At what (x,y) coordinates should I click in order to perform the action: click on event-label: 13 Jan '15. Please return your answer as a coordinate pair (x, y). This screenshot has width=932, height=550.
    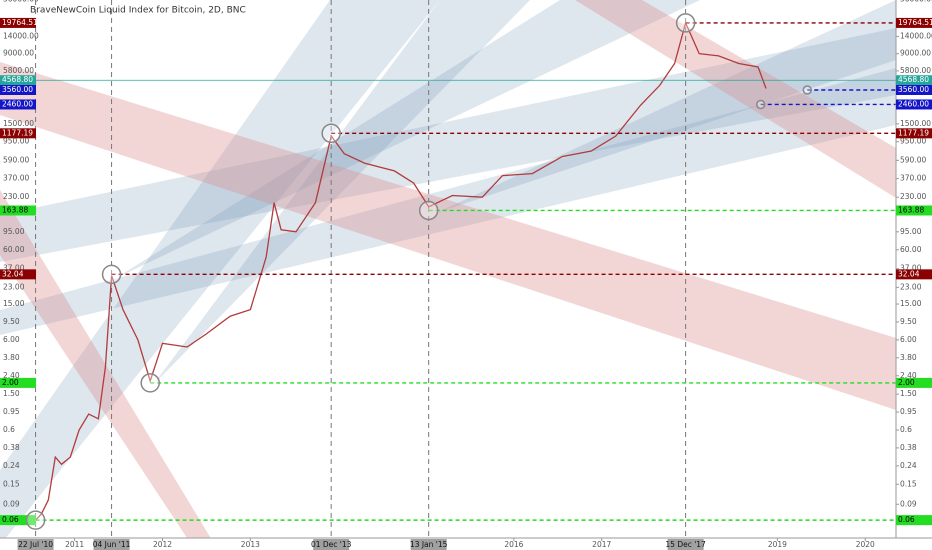
    Looking at the image, I should click on (429, 544).